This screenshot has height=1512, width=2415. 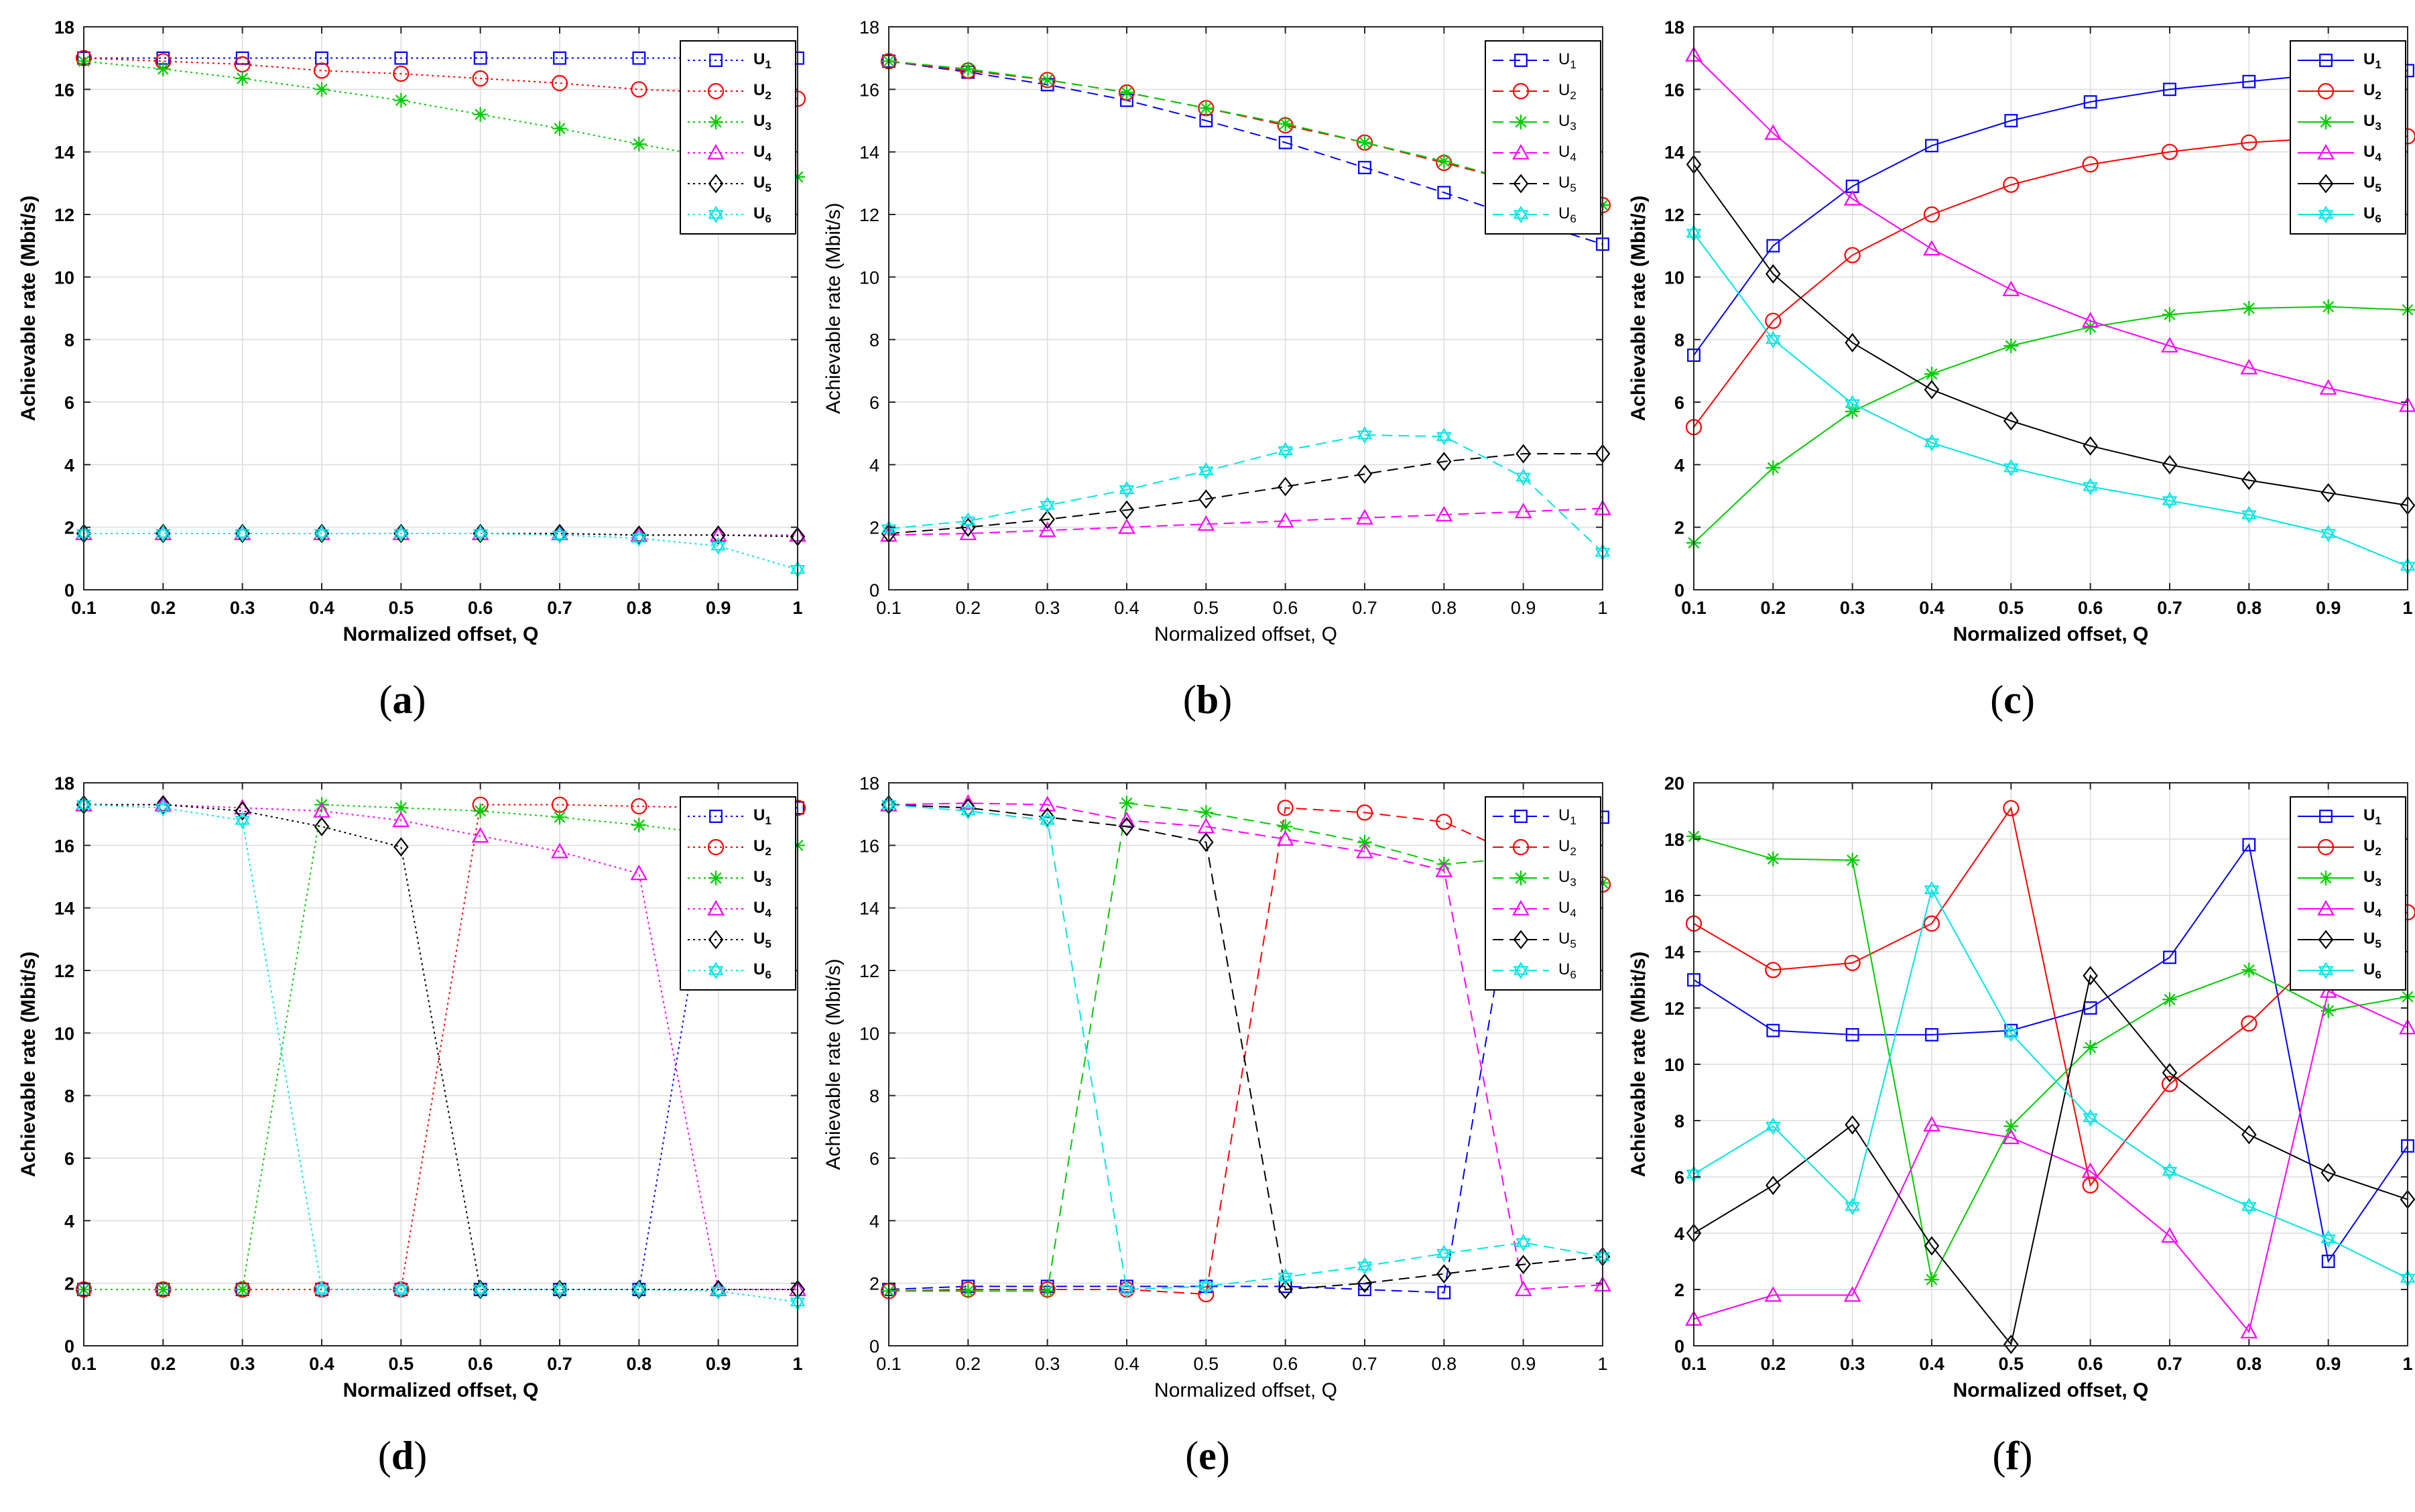 What do you see at coordinates (874, 1221) in the screenshot?
I see `y-tick-label: 4` at bounding box center [874, 1221].